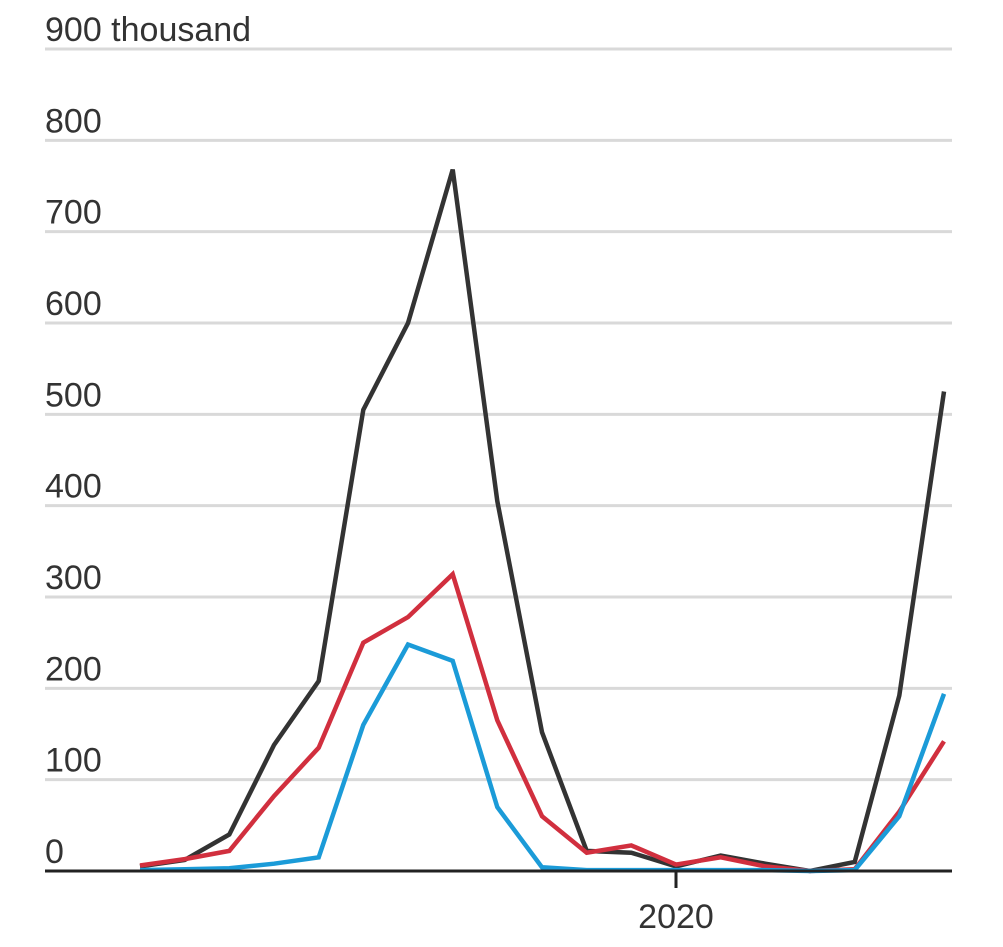  I want to click on y-tick-label: 100, so click(73, 761).